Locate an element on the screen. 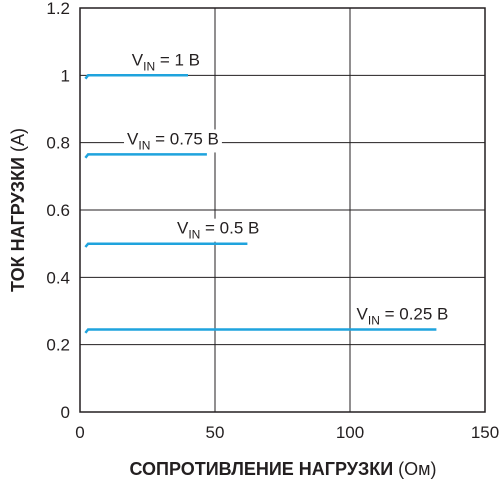 The image size is (500, 482). x-axis-label-main: СОПРОТИВЛЕНИЕ НАГРУЗКИ is located at coordinates (261, 469).